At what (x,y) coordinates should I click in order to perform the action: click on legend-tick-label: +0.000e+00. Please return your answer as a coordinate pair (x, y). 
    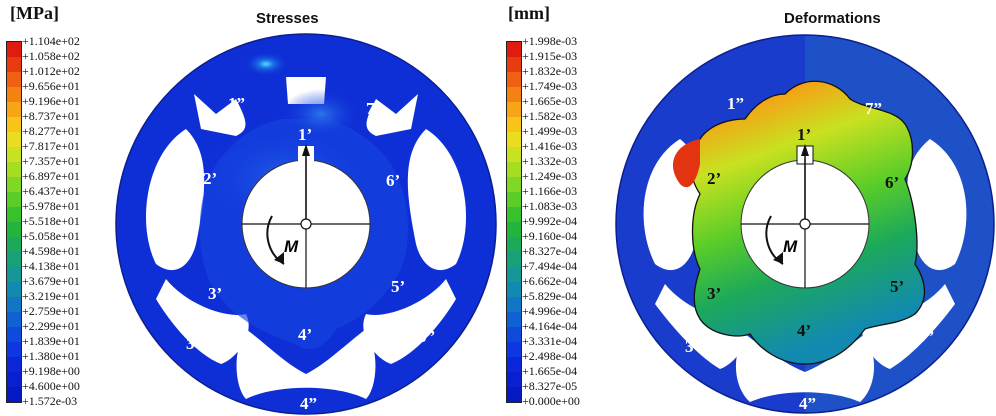
    Looking at the image, I should click on (551, 401).